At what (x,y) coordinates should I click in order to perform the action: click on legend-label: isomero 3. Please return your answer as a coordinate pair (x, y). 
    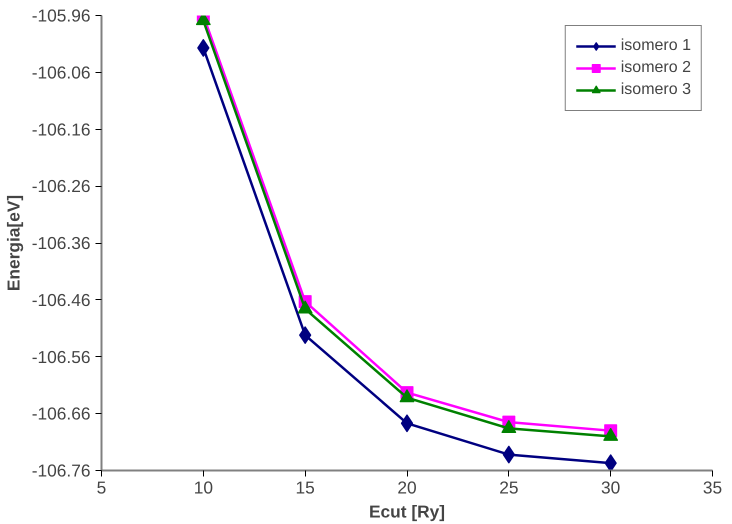
    Looking at the image, I should click on (655, 90).